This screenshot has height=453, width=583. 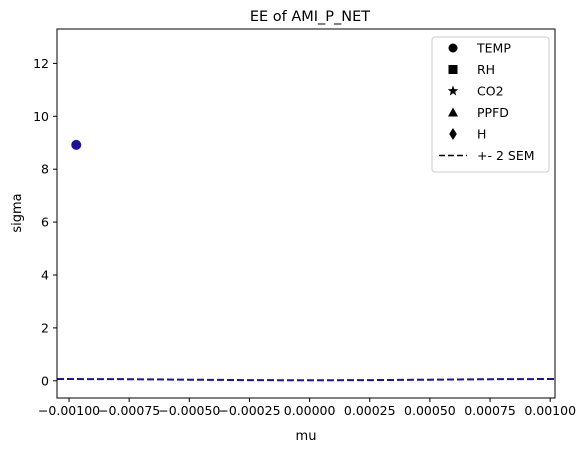 I want to click on y-tick-label: 0, so click(x=45, y=380).